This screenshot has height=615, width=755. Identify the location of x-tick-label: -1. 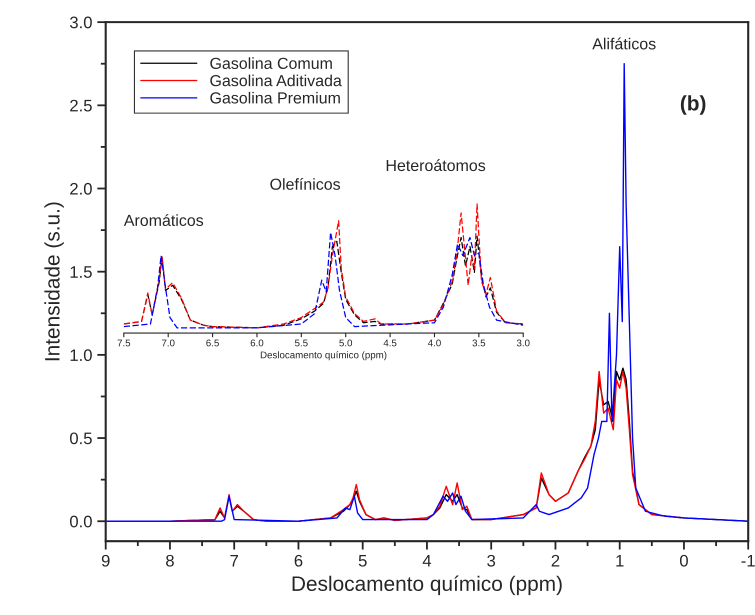
(748, 560).